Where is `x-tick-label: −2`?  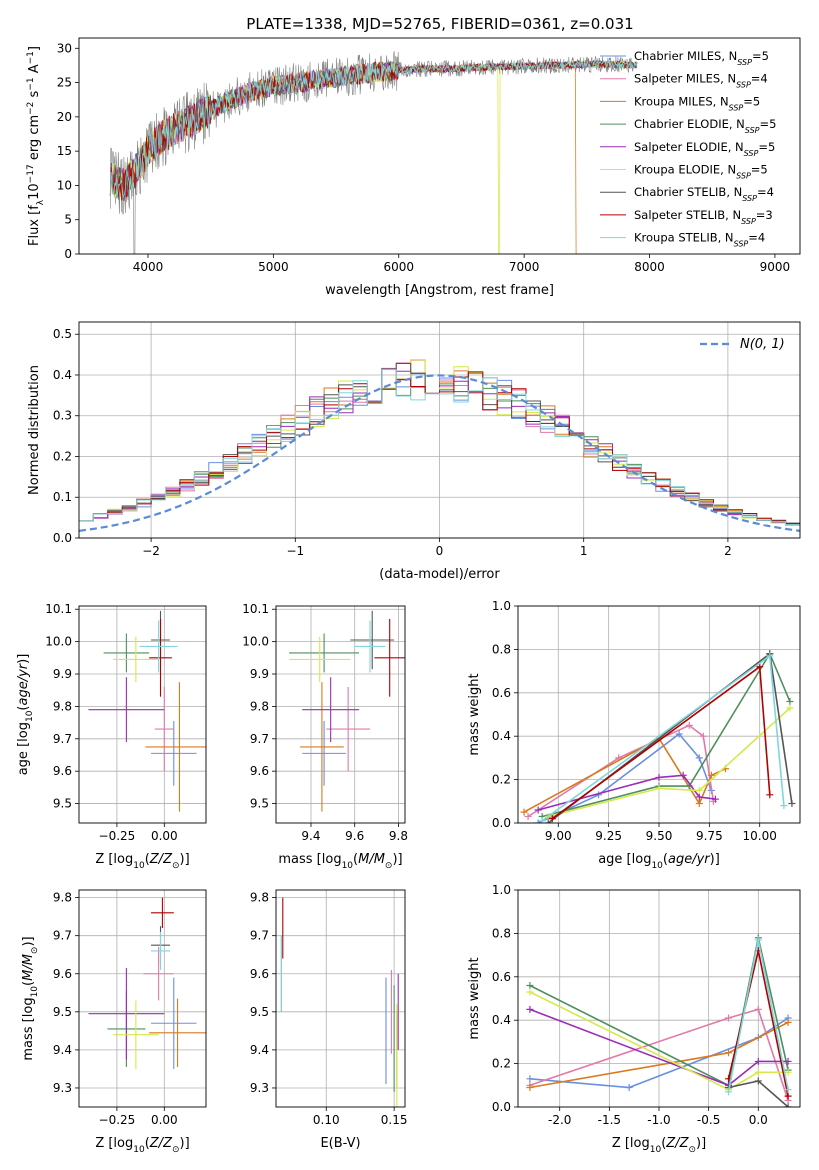
x-tick-label: −2 is located at coordinates (151, 551).